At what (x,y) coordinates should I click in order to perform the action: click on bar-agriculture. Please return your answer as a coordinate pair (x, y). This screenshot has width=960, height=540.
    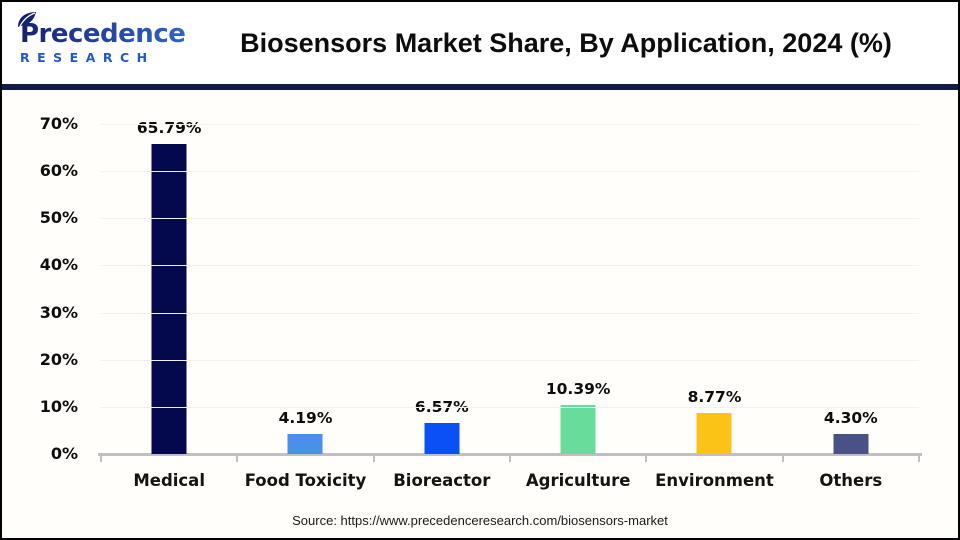
    Looking at the image, I should click on (578, 429).